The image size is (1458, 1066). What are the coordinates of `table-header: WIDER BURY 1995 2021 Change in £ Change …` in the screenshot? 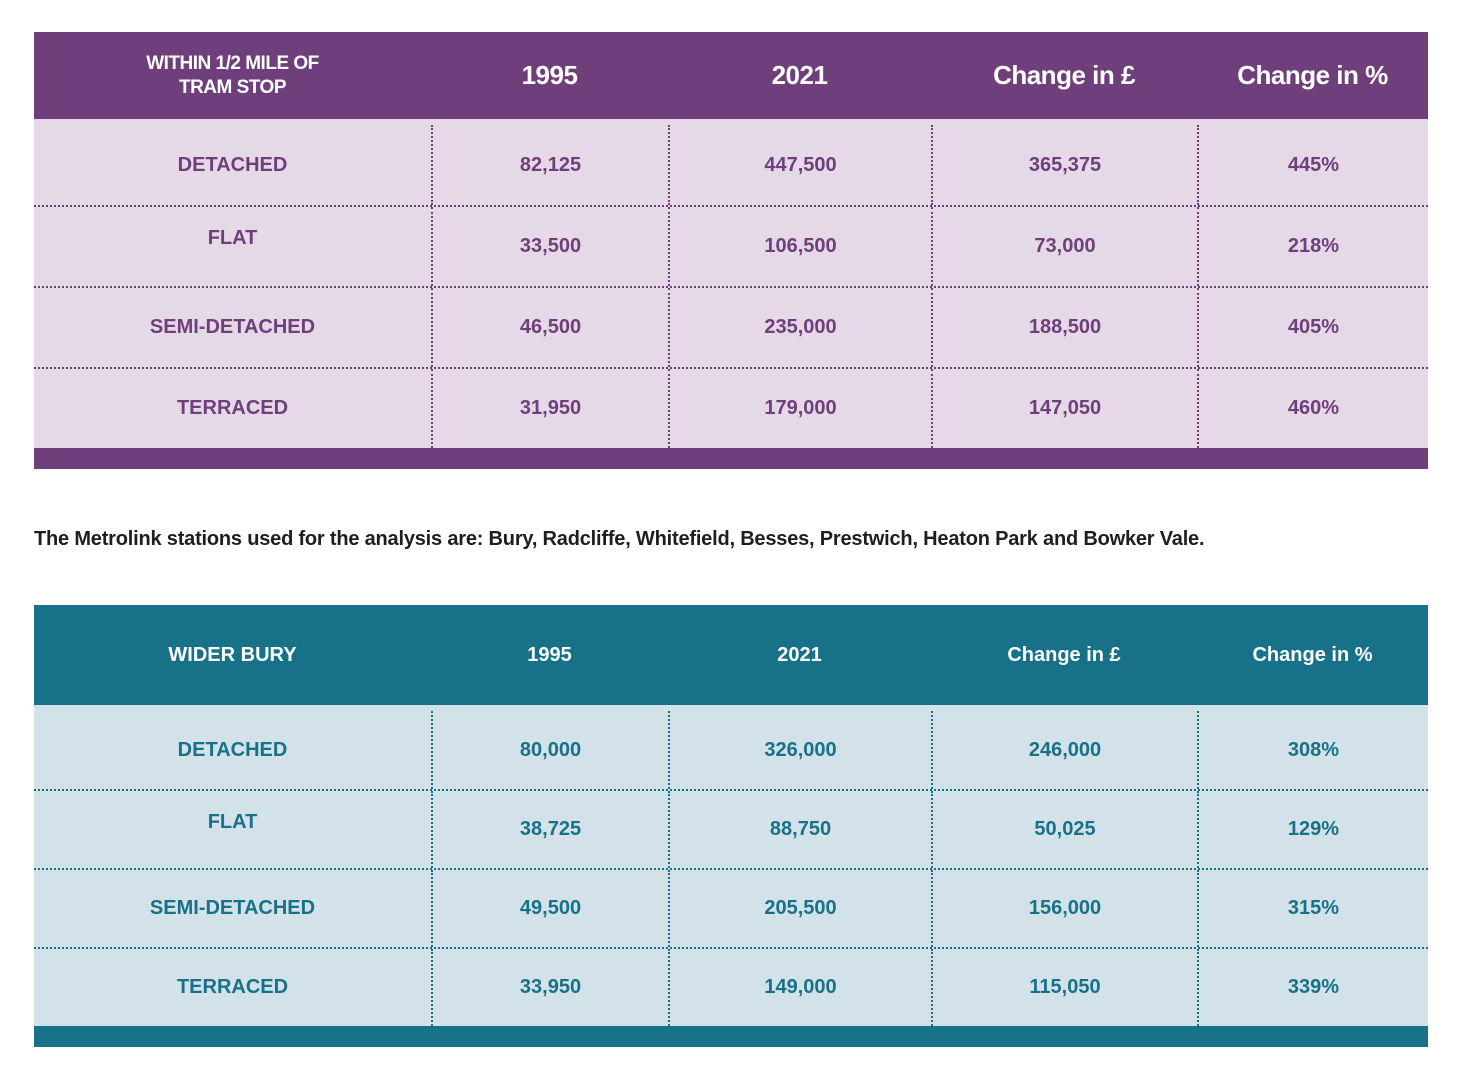 It's located at (731, 655).